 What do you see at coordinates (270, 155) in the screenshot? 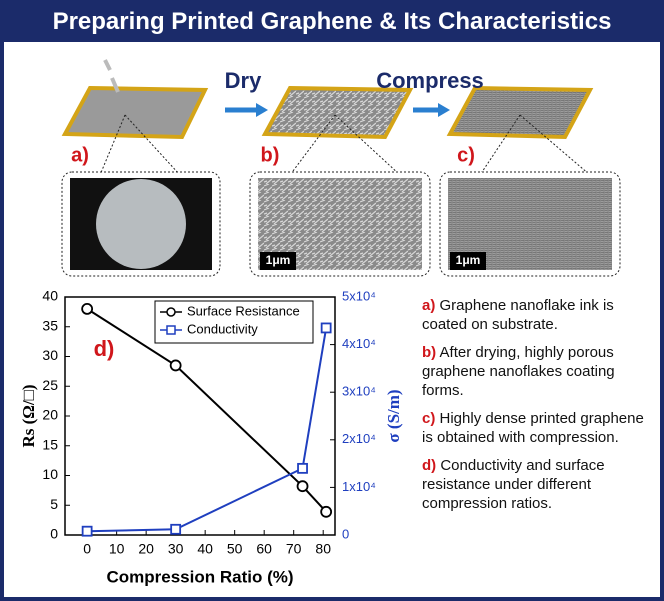
I see `panel-label: b)` at bounding box center [270, 155].